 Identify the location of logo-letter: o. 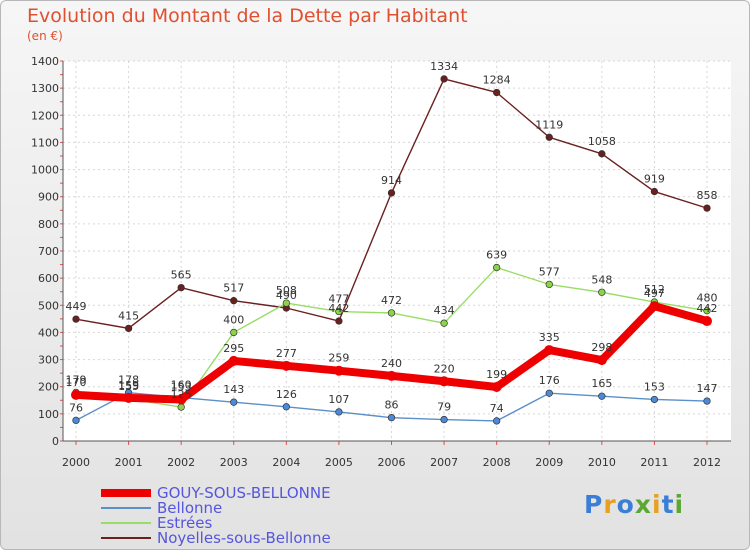
(625, 504).